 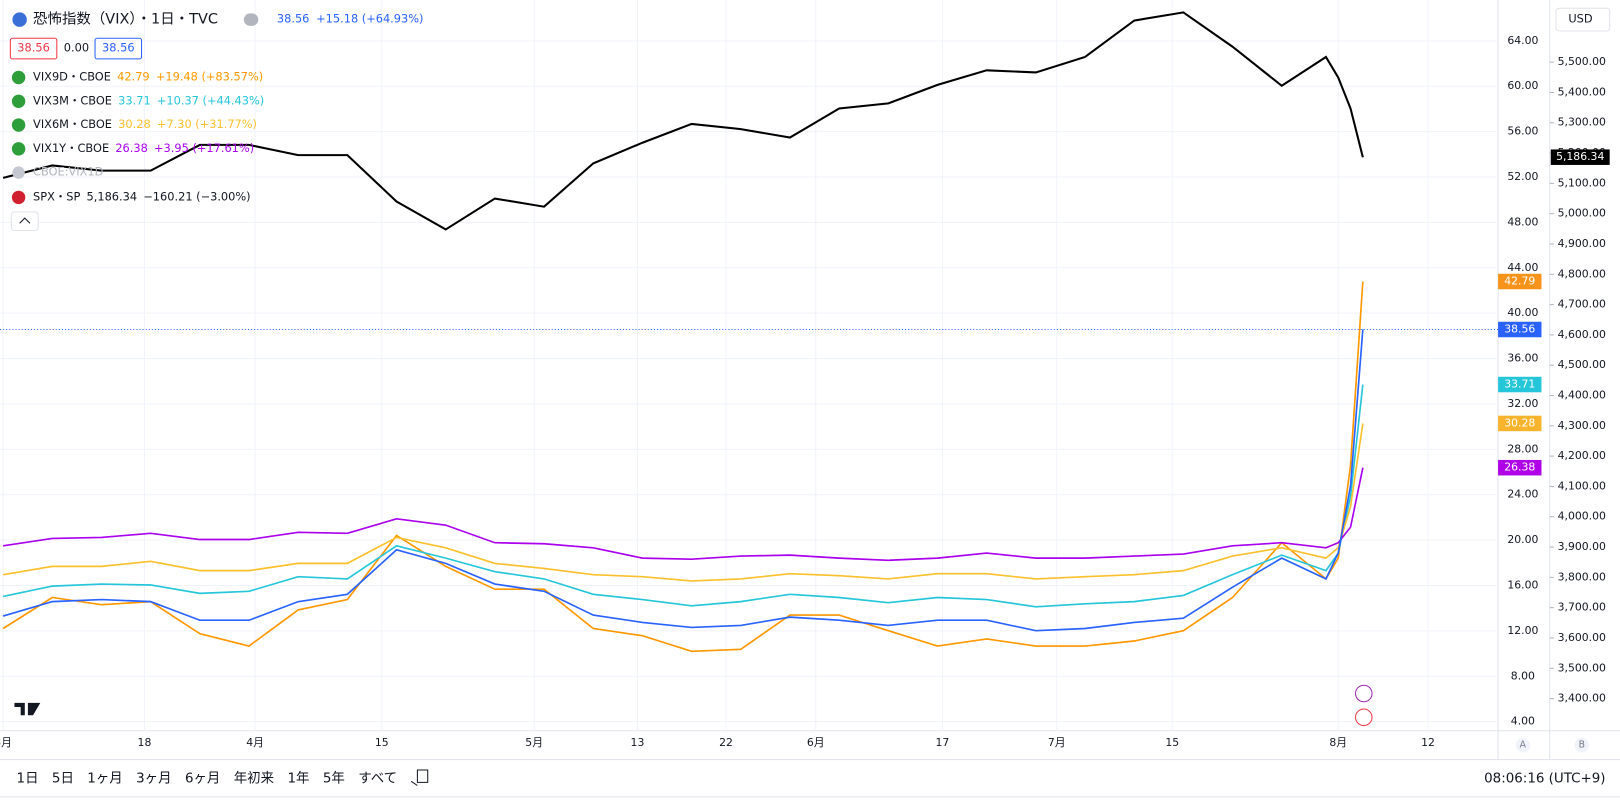 What do you see at coordinates (534, 742) in the screenshot?
I see `x-tick-label: 5月` at bounding box center [534, 742].